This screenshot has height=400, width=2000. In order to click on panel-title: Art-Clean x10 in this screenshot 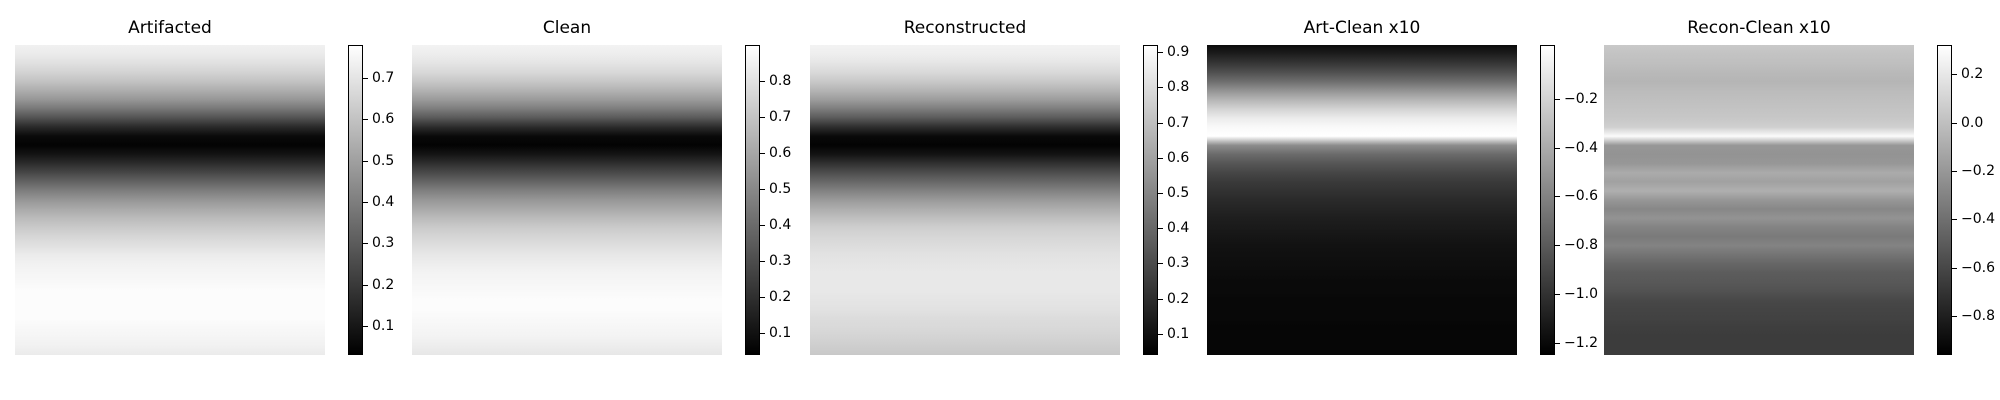, I will do `click(1362, 28)`.